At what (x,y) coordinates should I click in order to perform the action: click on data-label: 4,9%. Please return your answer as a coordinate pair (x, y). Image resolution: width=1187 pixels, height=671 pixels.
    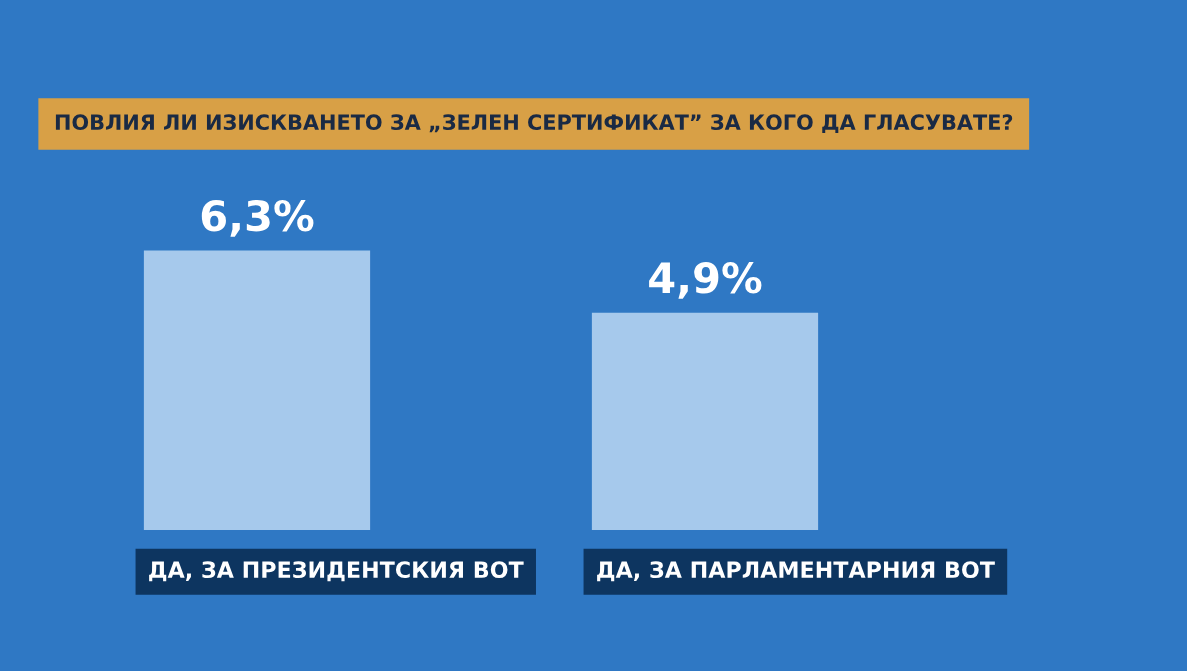
    Looking at the image, I should click on (705, 280).